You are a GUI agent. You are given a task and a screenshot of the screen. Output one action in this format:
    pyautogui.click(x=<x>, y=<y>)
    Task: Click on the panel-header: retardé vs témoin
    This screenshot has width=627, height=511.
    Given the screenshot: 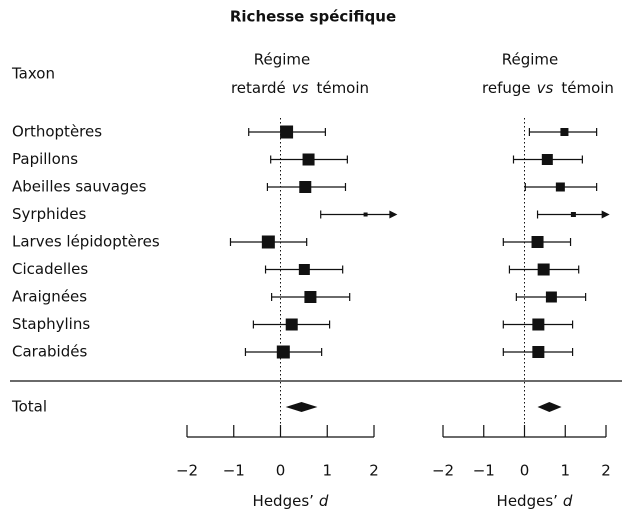 What is the action you would take?
    pyautogui.click(x=300, y=88)
    